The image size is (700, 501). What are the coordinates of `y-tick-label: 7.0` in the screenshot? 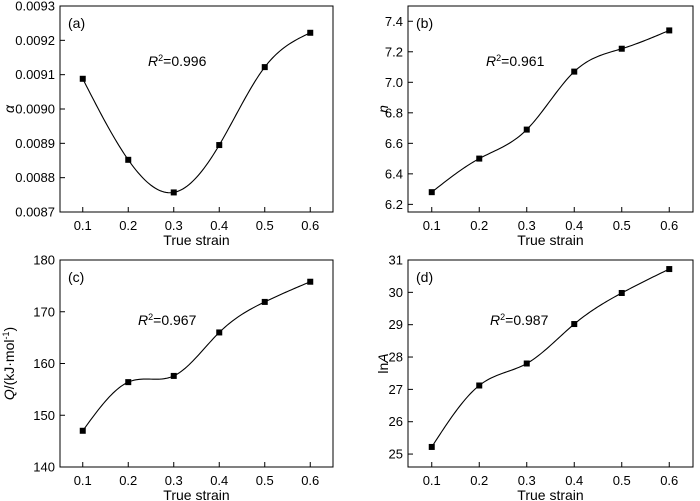 It's located at (394, 82).